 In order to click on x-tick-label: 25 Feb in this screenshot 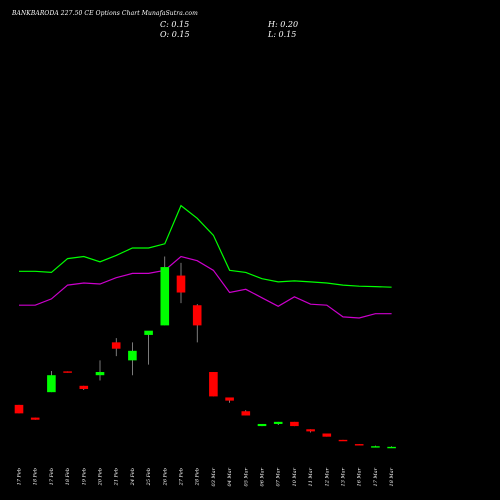, I will do `click(149, 477)`.